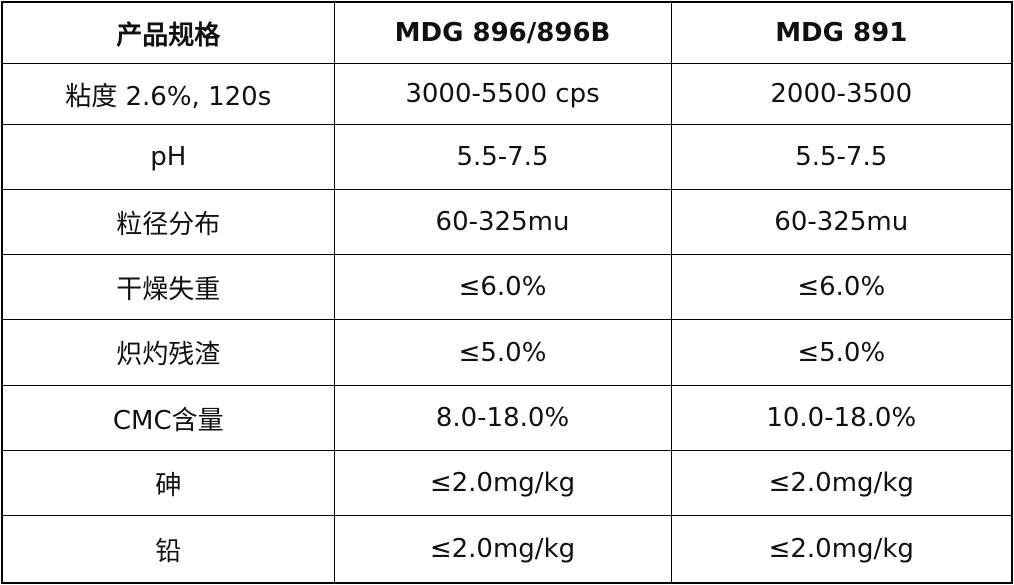 This screenshot has height=585, width=1014. I want to click on table-row: 铅 ≤2.0mg/kg ≤2.0mg/kg, so click(507, 549).